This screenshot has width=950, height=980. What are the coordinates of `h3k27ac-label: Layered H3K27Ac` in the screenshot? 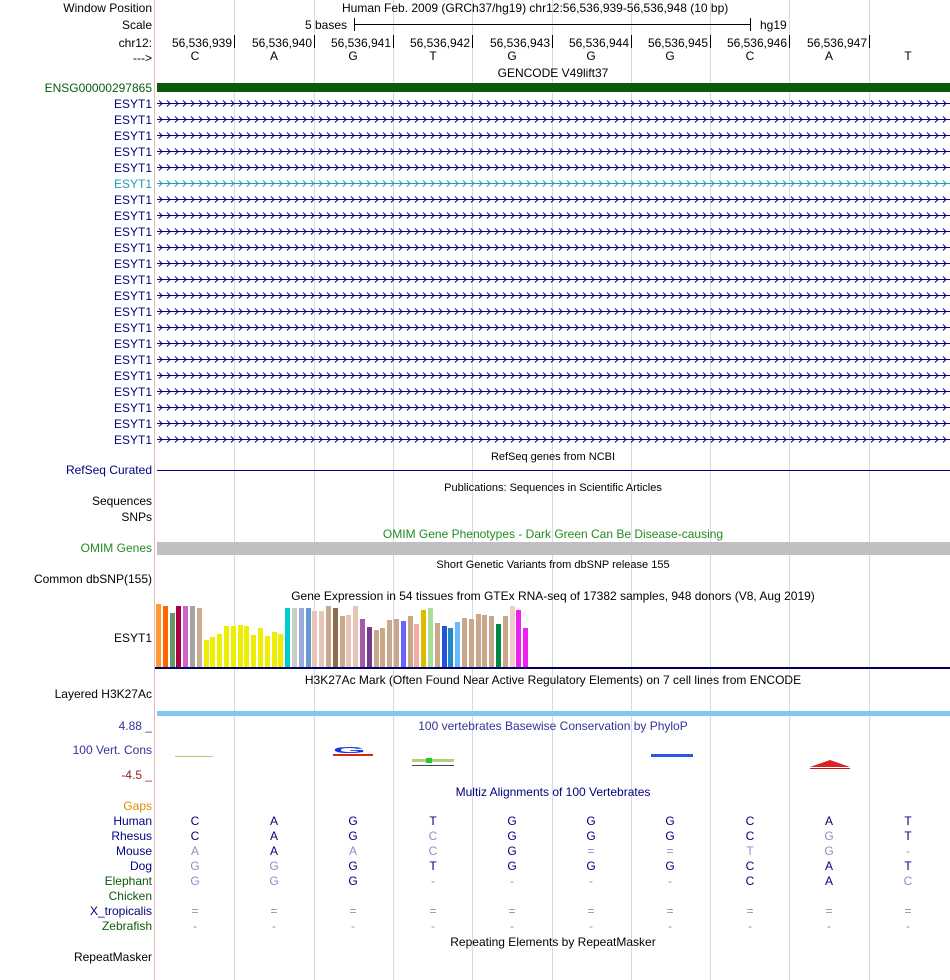 It's located at (103, 694).